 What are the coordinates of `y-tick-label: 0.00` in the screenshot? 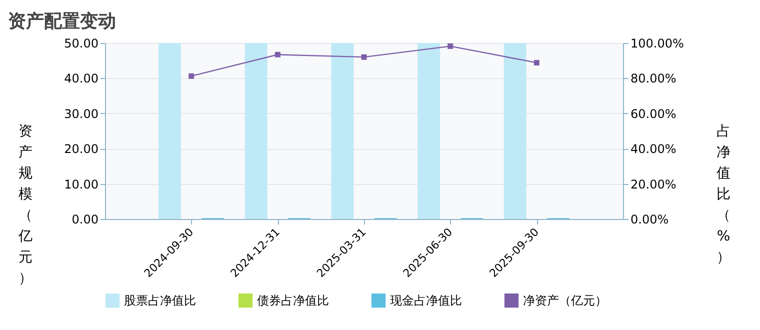 It's located at (85, 219).